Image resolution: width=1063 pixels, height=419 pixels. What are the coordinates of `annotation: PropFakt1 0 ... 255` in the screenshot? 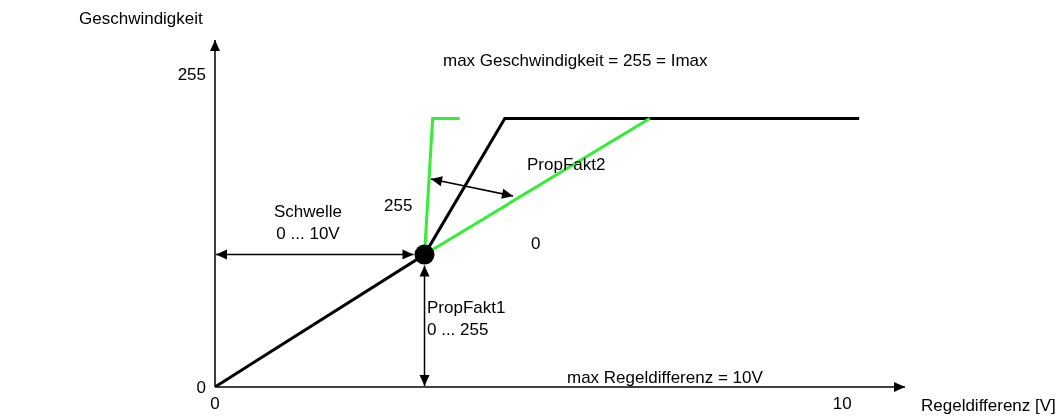 It's located at (466, 319).